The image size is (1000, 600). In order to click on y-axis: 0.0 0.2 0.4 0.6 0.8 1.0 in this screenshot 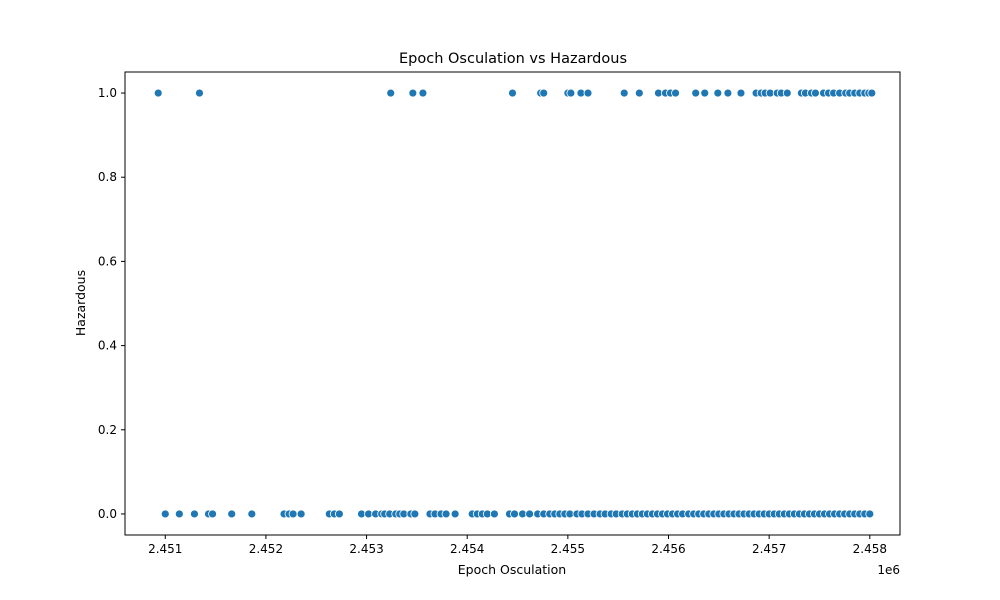, I will do `click(111, 303)`.